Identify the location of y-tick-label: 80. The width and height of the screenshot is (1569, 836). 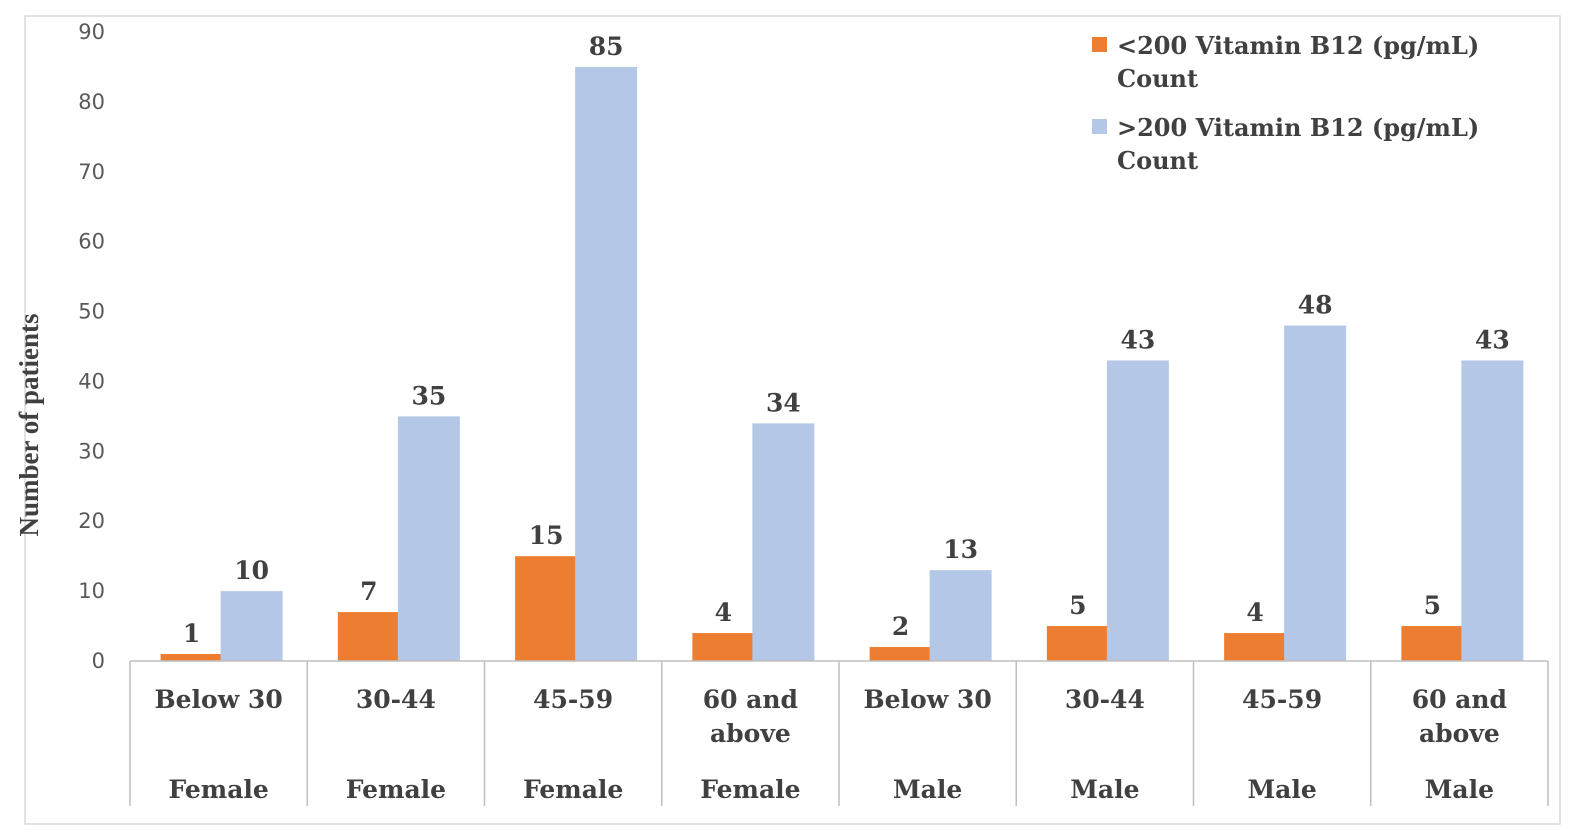
(91, 102).